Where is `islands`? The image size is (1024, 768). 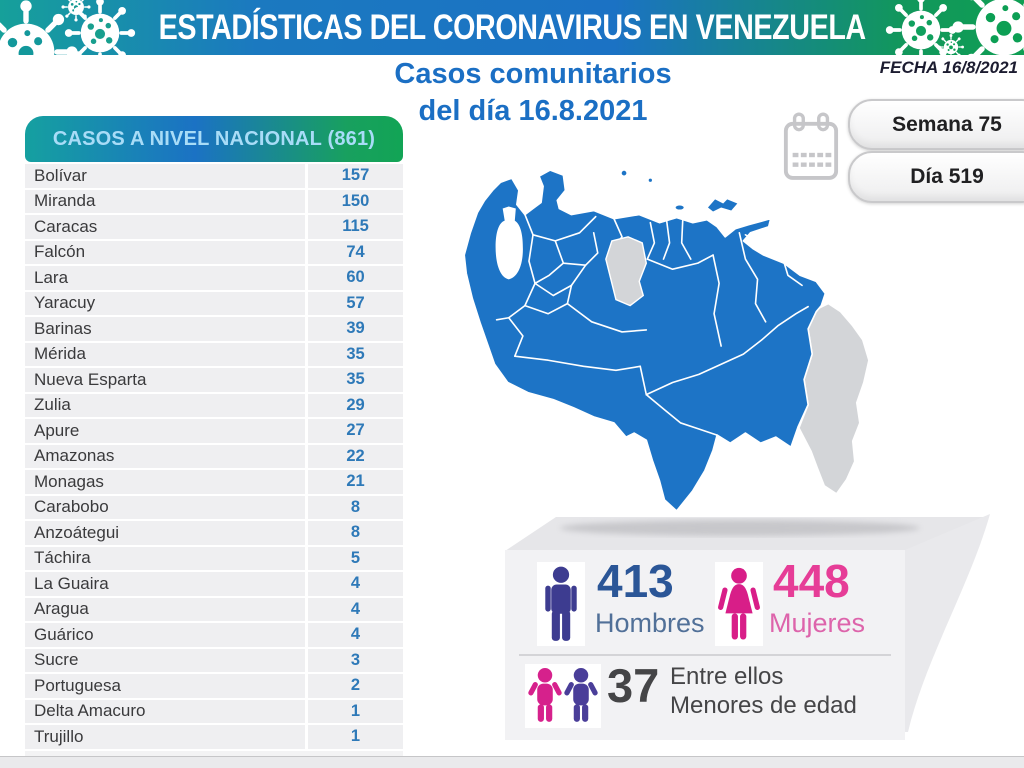
islands is located at coordinates (679, 191).